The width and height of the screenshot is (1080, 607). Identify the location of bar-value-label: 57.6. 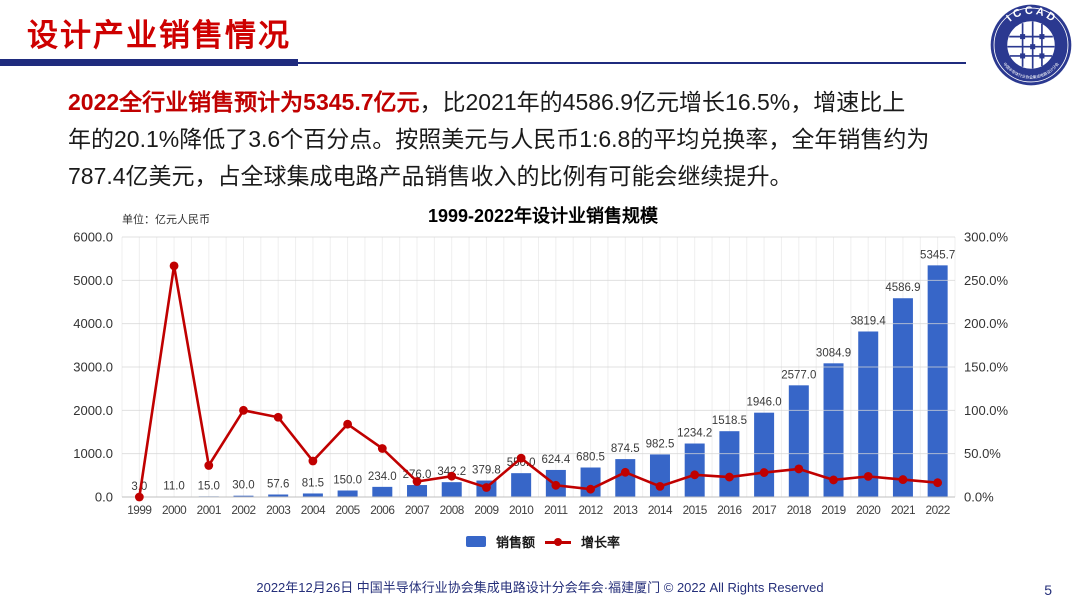
(278, 485).